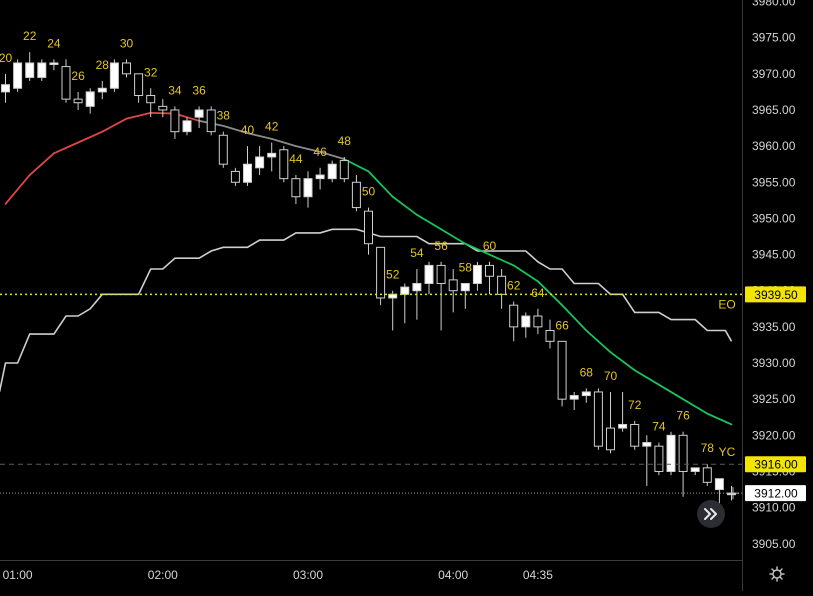 This screenshot has height=596, width=813. What do you see at coordinates (103, 65) in the screenshot?
I see `bar-number-label: 28` at bounding box center [103, 65].